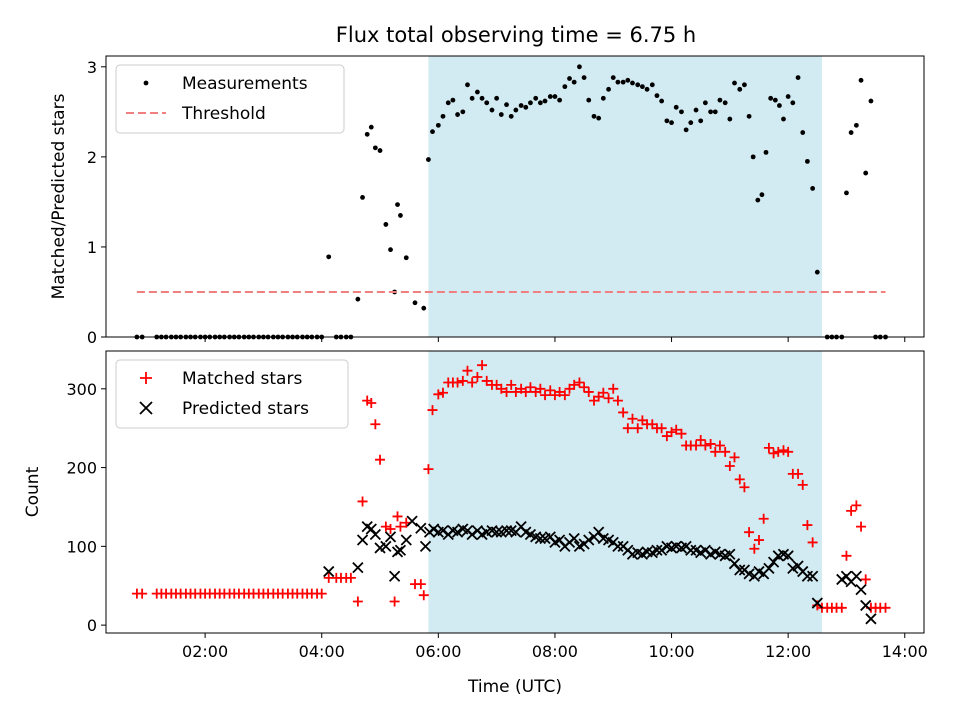 The image size is (960, 720). What do you see at coordinates (514, 687) in the screenshot?
I see `xlabel: Time (UTC)` at bounding box center [514, 687].